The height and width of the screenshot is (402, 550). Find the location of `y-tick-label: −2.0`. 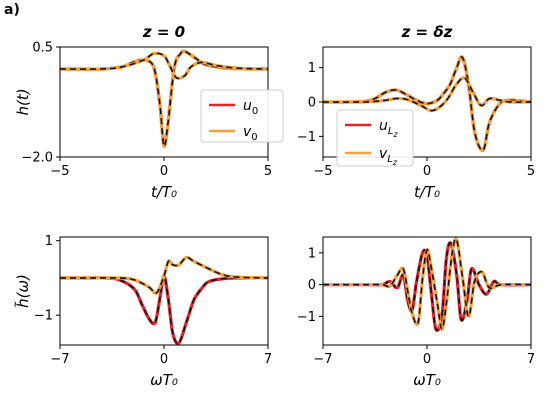

y-tick-label: −2.0 is located at coordinates (37, 158).